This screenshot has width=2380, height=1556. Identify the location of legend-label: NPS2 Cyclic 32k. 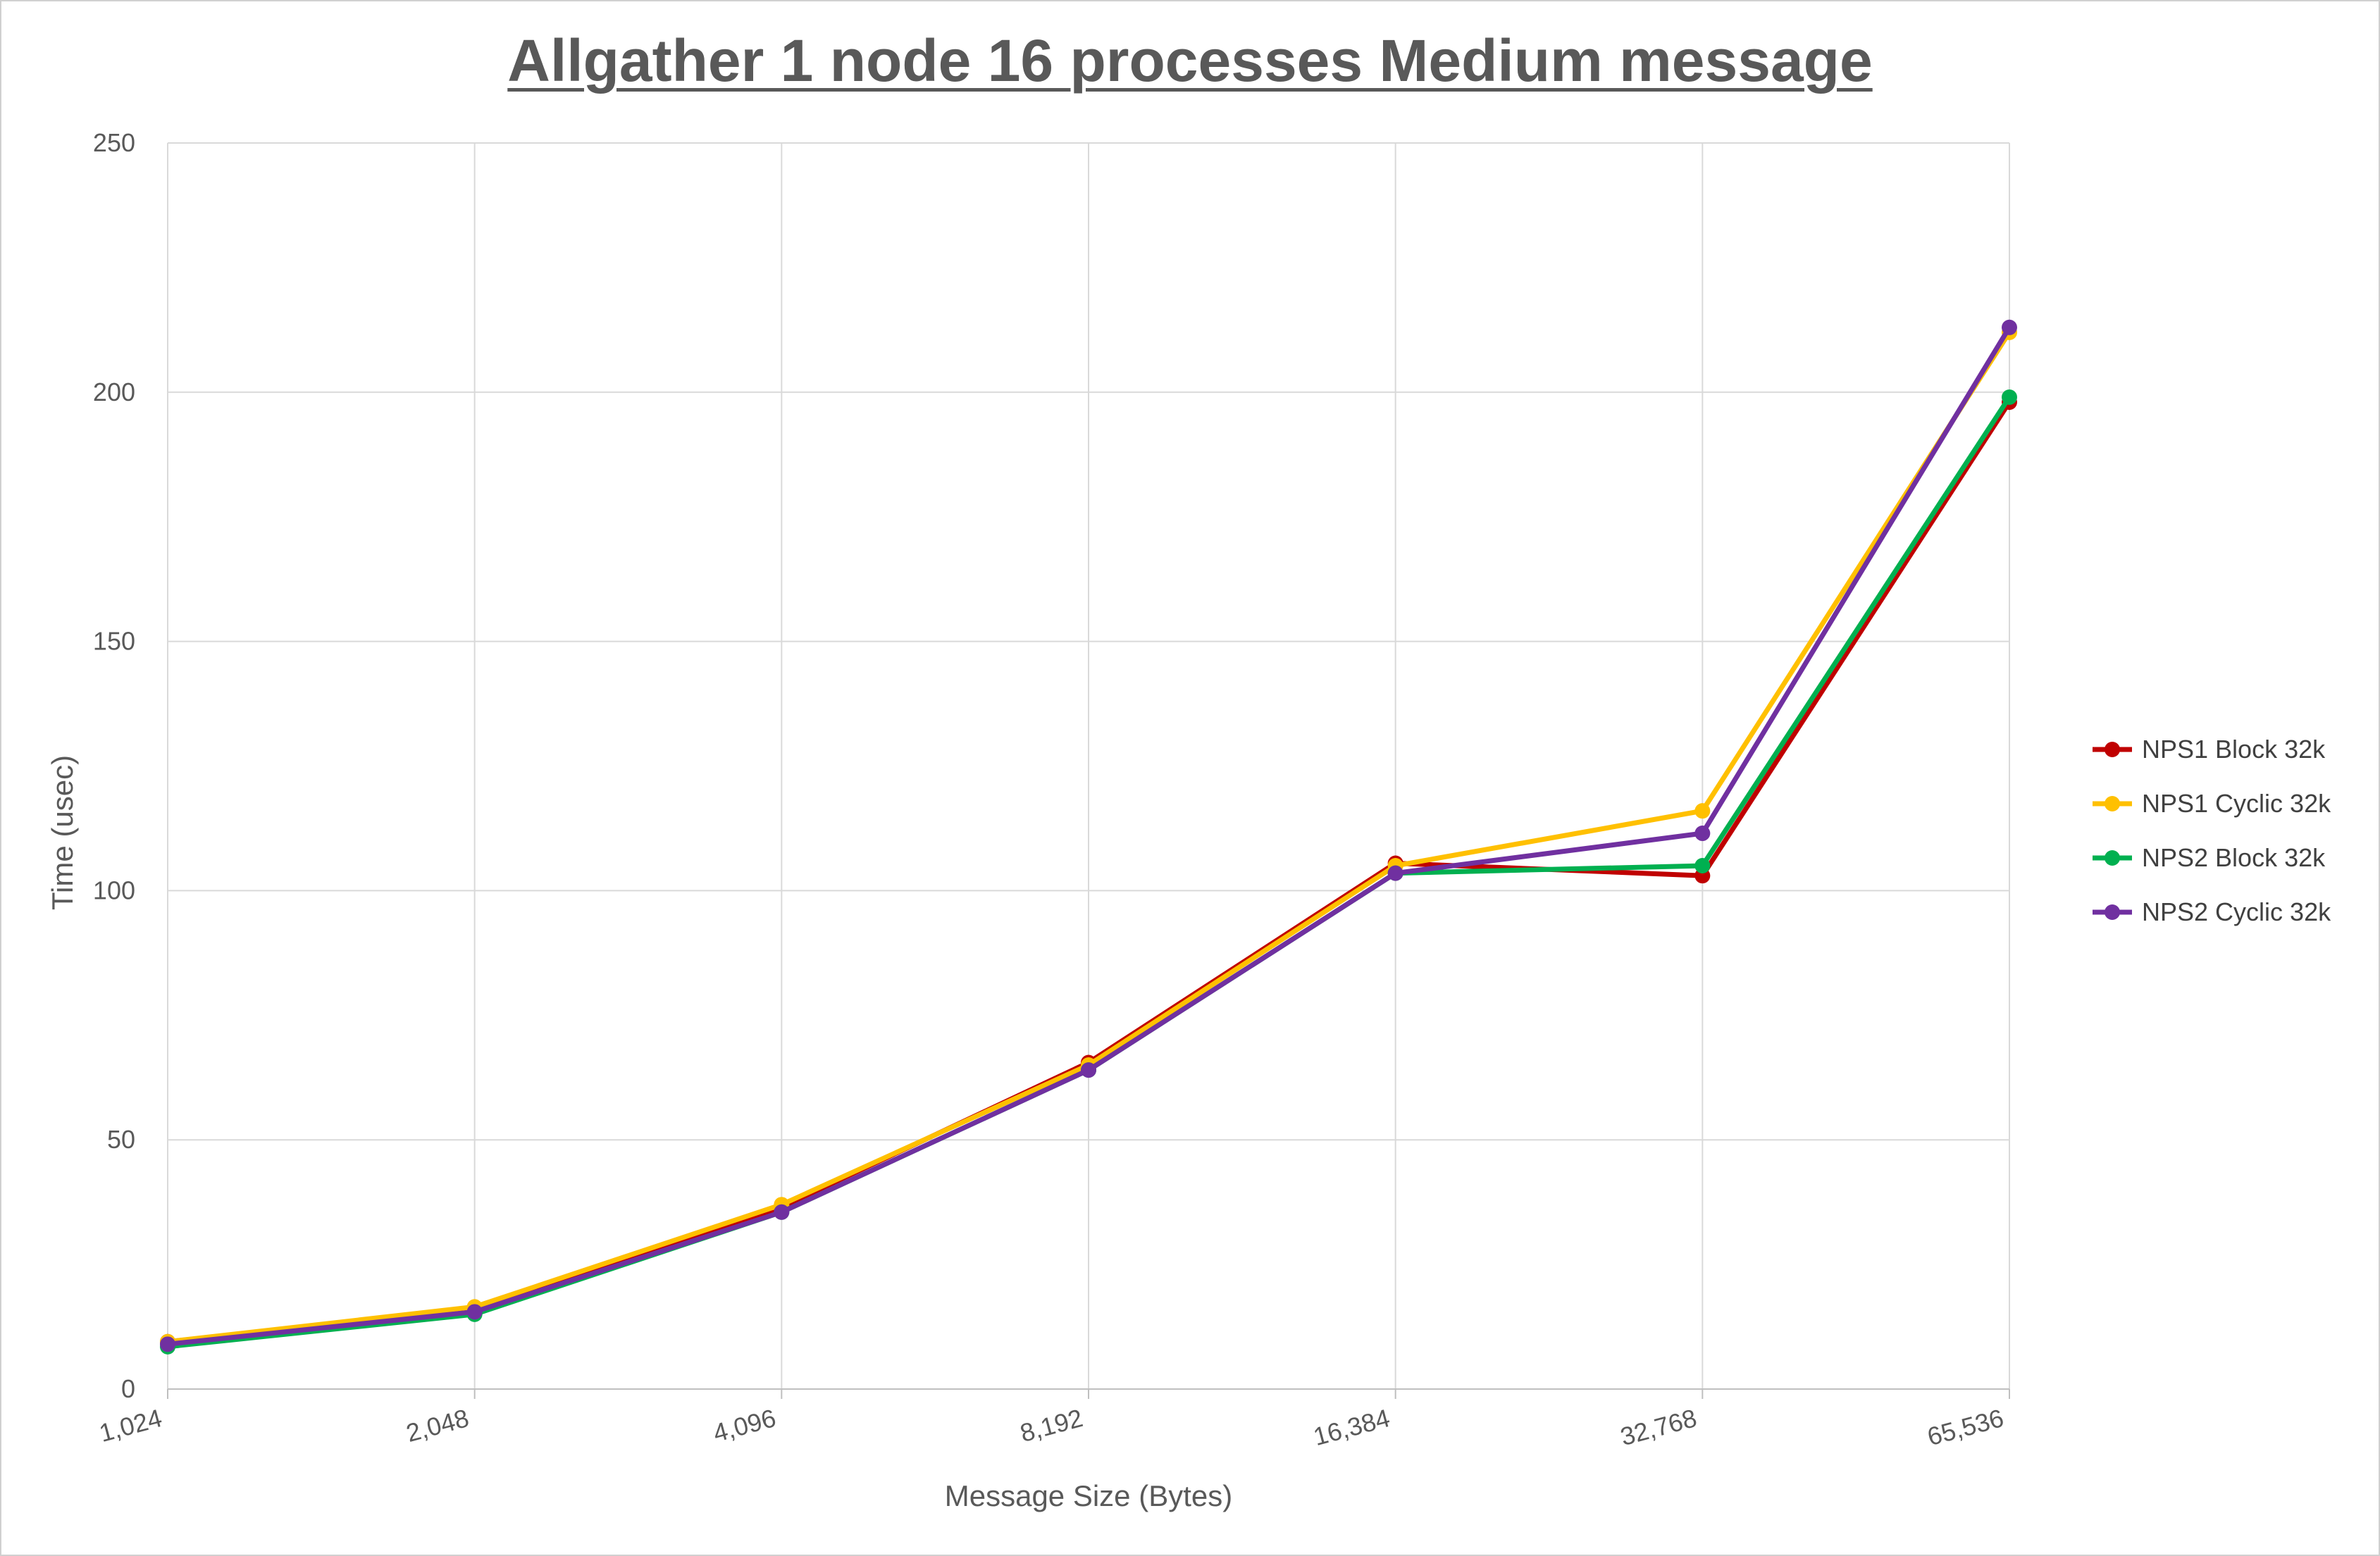
(2236, 911).